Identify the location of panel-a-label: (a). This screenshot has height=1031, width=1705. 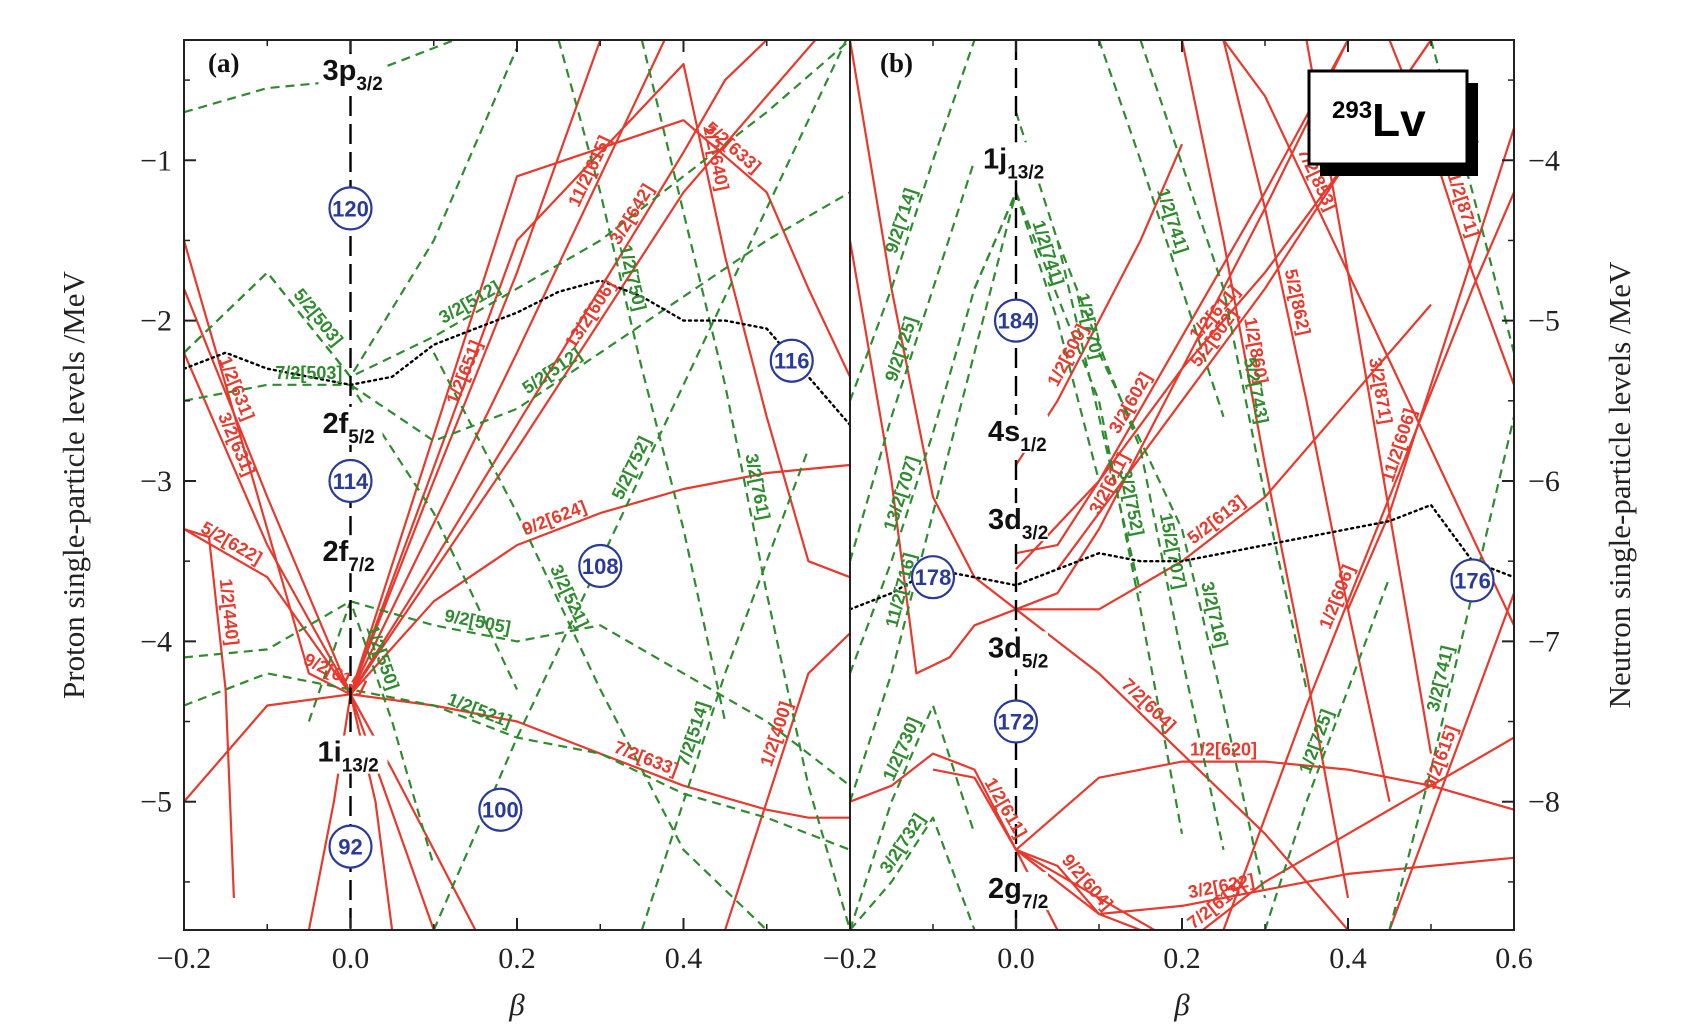
(223, 63).